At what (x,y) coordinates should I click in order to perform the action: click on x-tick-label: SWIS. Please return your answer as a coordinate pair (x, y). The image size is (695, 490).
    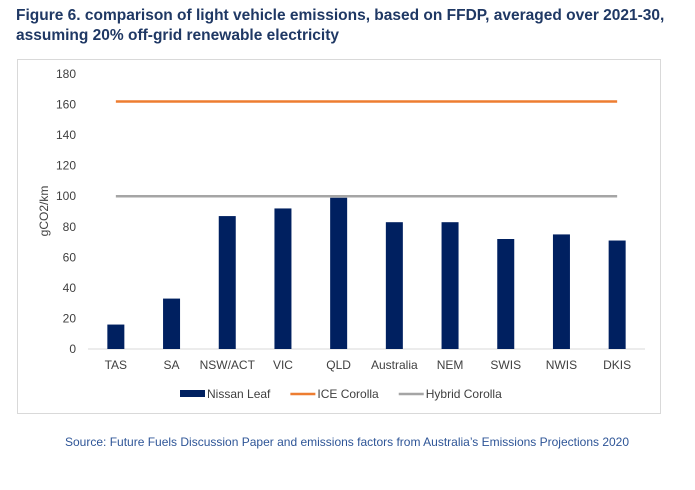
    Looking at the image, I should click on (505, 365).